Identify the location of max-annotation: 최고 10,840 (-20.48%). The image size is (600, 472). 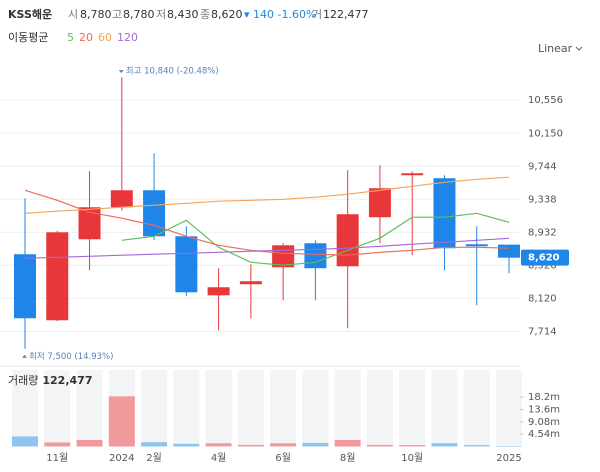
(172, 71).